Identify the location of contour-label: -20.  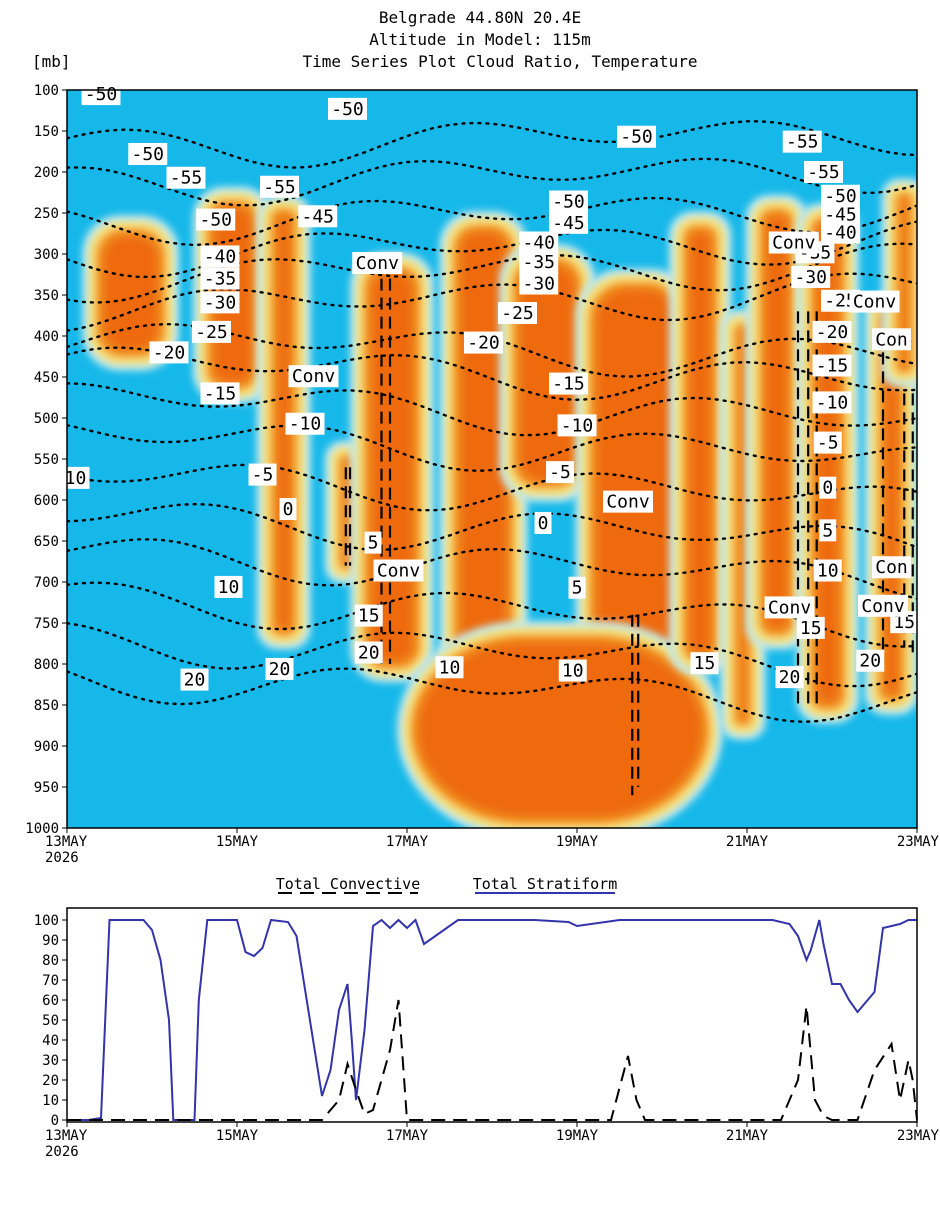
(832, 331).